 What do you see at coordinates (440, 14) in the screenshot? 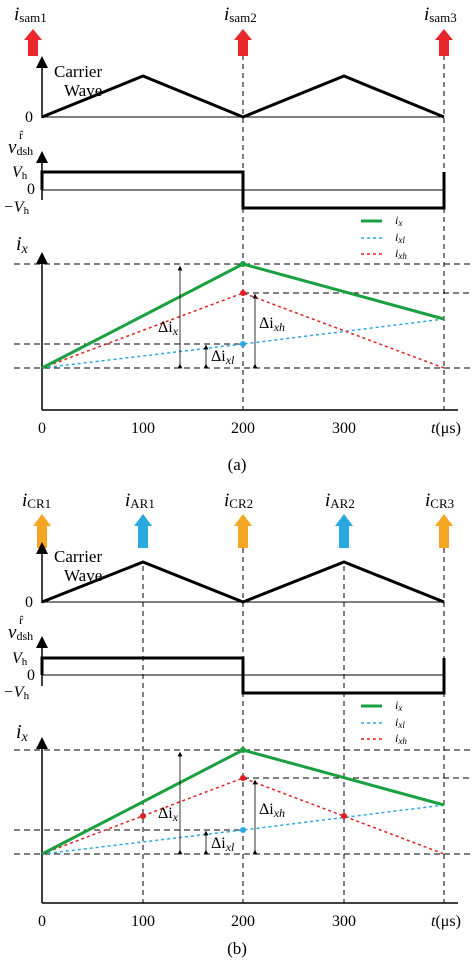
I see `sample-label-3: isam3` at bounding box center [440, 14].